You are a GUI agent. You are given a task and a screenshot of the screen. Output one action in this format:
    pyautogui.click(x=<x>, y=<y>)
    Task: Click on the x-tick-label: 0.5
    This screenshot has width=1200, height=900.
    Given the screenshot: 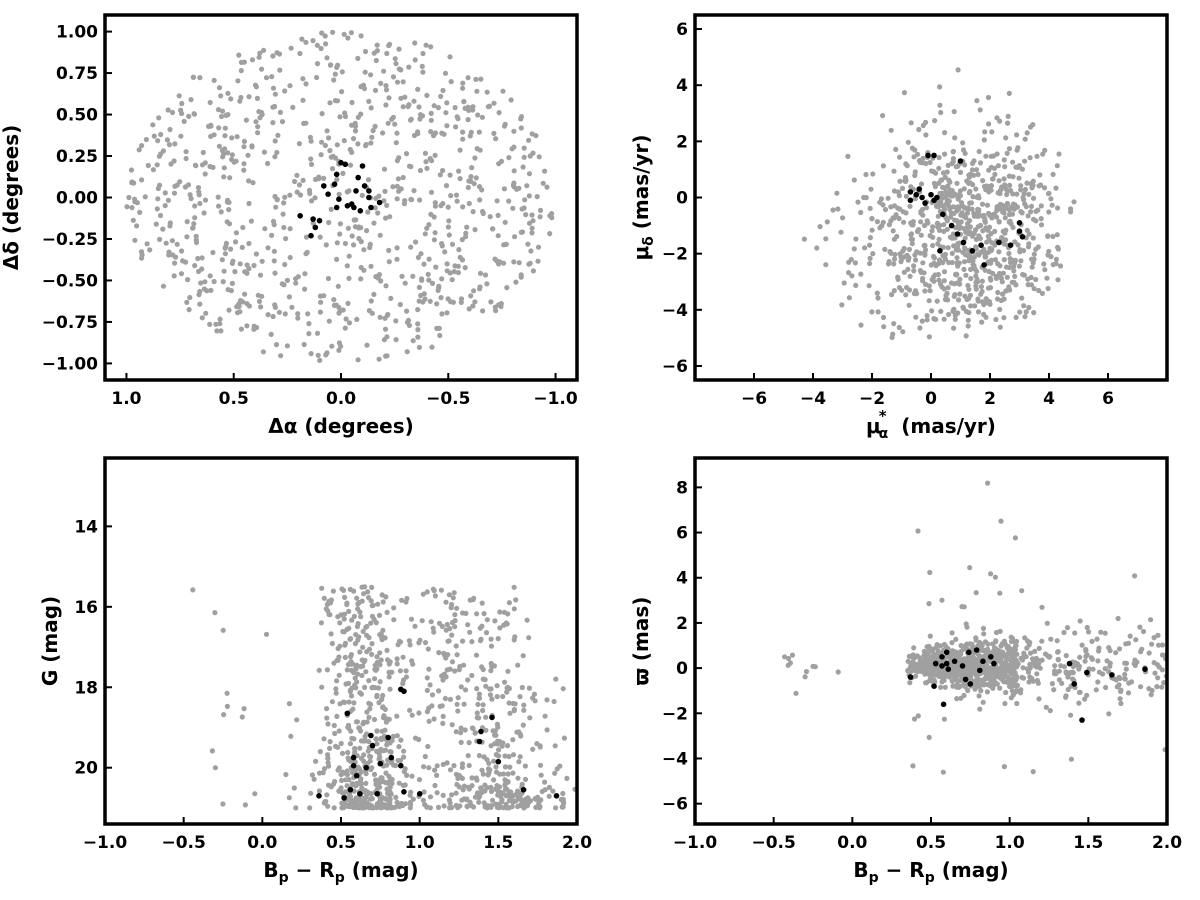 What is the action you would take?
    pyautogui.click(x=234, y=399)
    